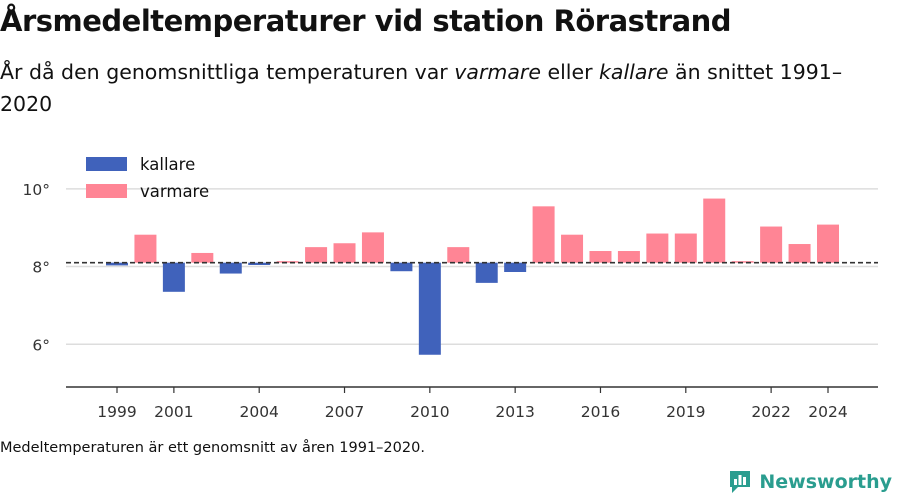  What do you see at coordinates (515, 267) in the screenshot?
I see `bar-2013` at bounding box center [515, 267].